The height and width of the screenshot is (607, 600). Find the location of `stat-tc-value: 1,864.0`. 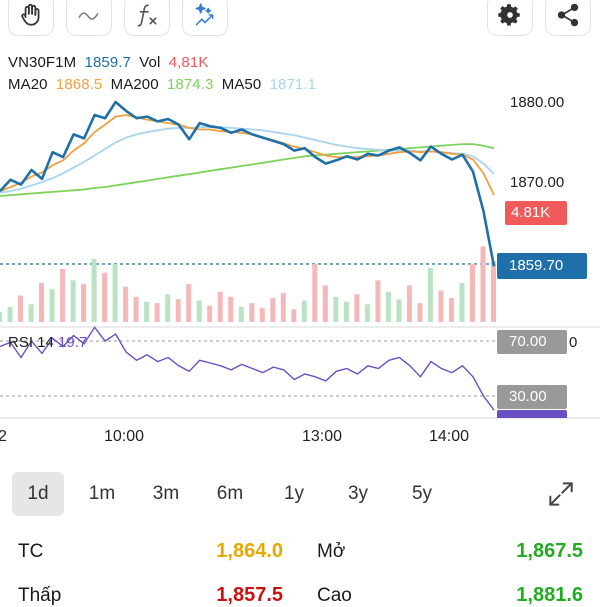

stat-tc-value: 1,864.0 is located at coordinates (249, 551).